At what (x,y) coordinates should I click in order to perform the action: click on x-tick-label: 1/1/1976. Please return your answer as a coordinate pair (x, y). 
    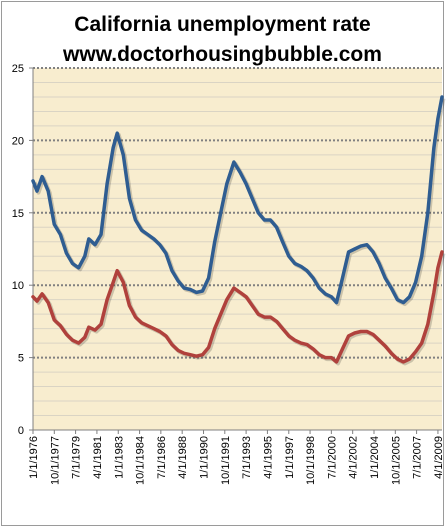
    Looking at the image, I should click on (34, 457).